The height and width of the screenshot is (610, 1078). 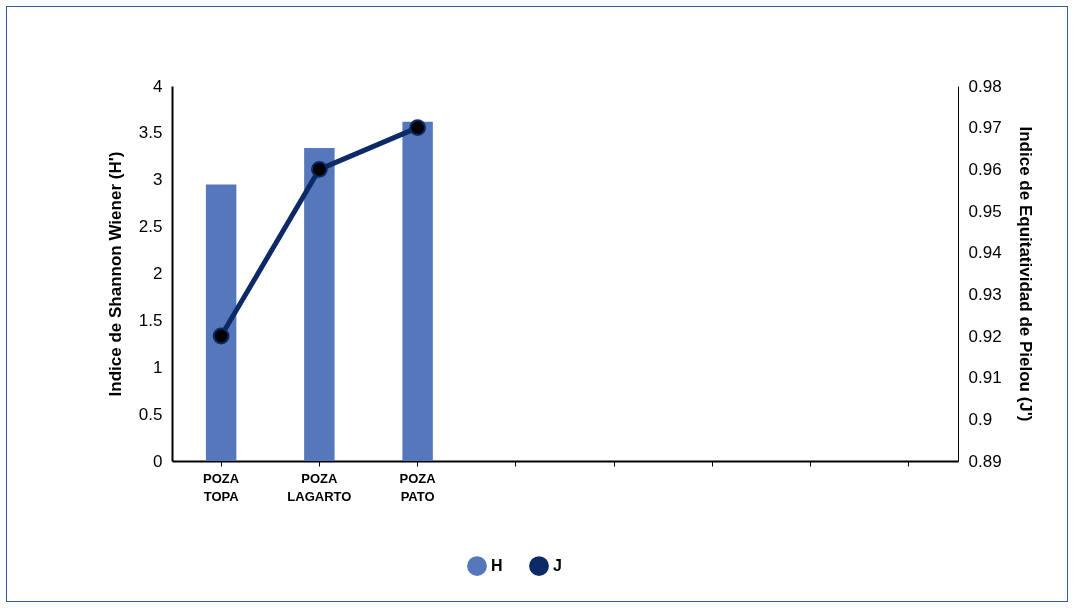 What do you see at coordinates (985, 336) in the screenshot?
I see `y2-tick-label: 0.92` at bounding box center [985, 336].